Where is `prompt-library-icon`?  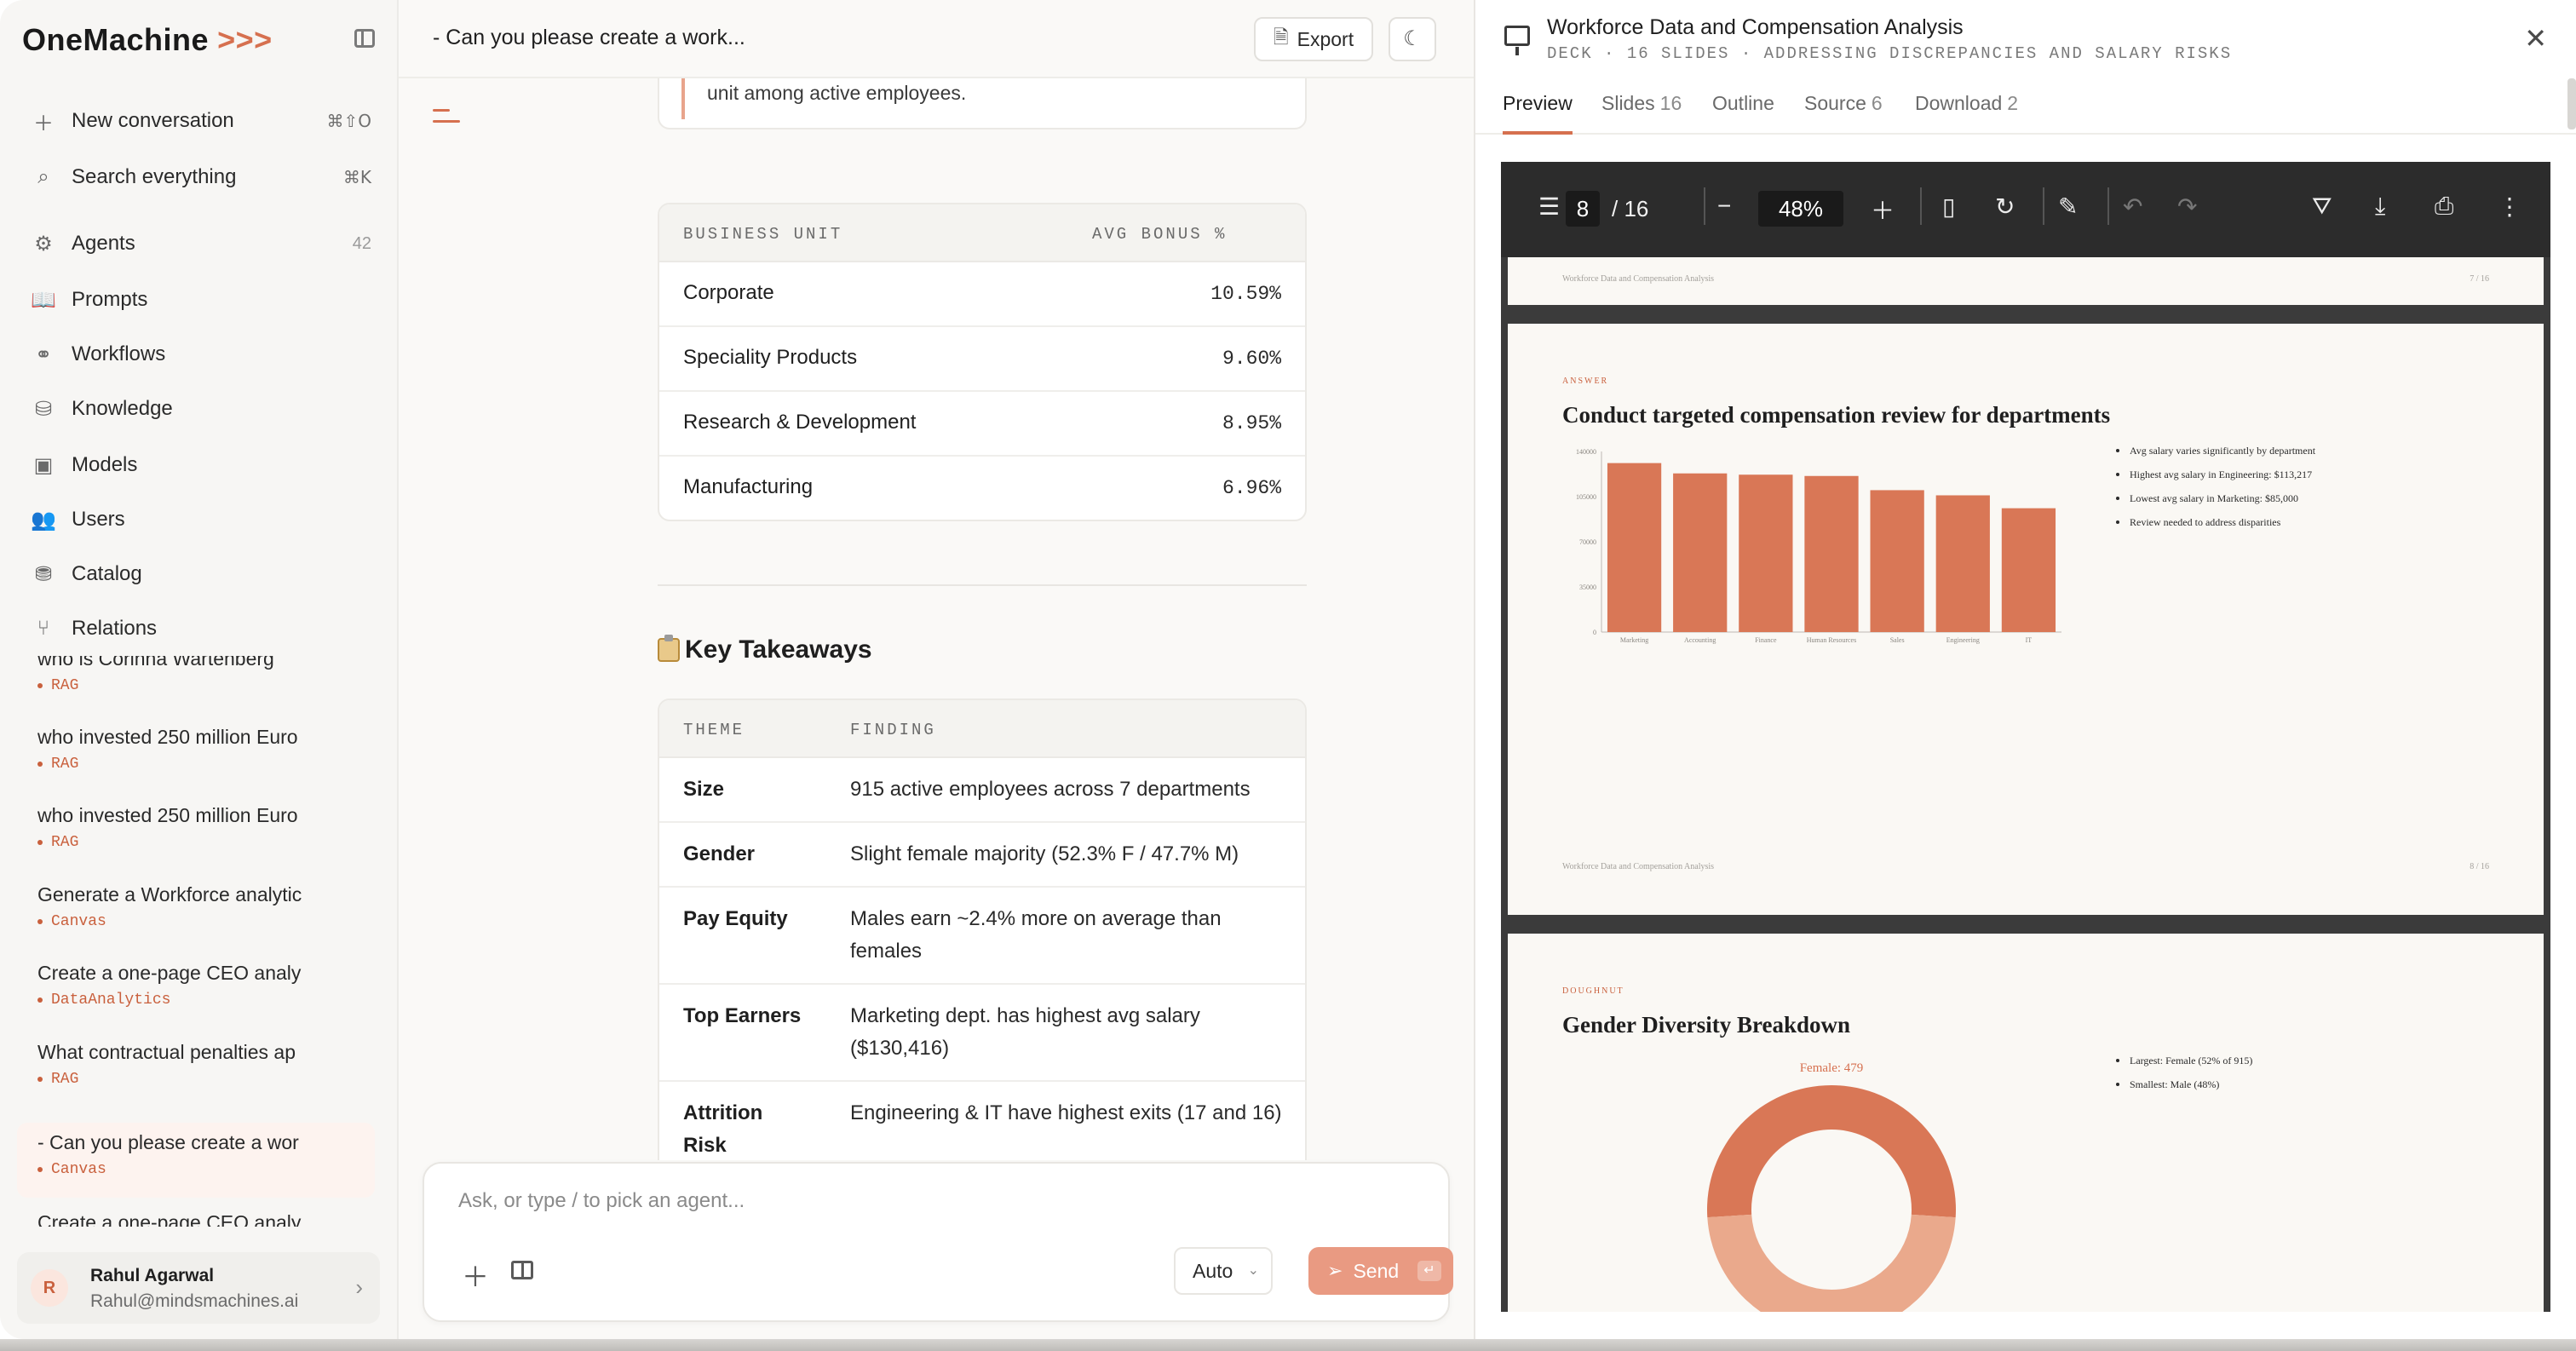 prompt-library-icon is located at coordinates (522, 1270).